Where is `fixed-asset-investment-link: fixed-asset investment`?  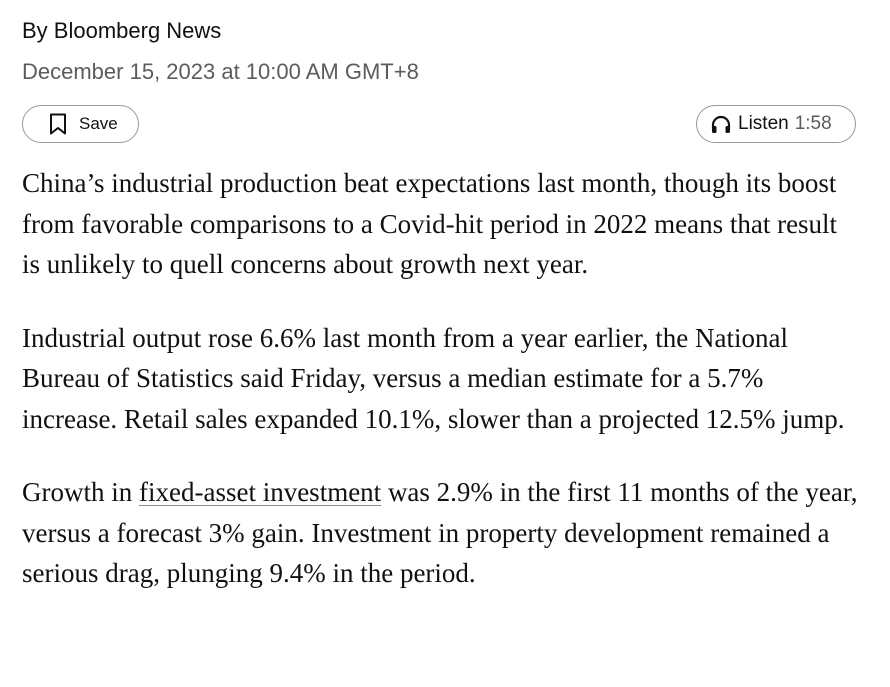
fixed-asset-investment-link: fixed-asset investment is located at coordinates (260, 492).